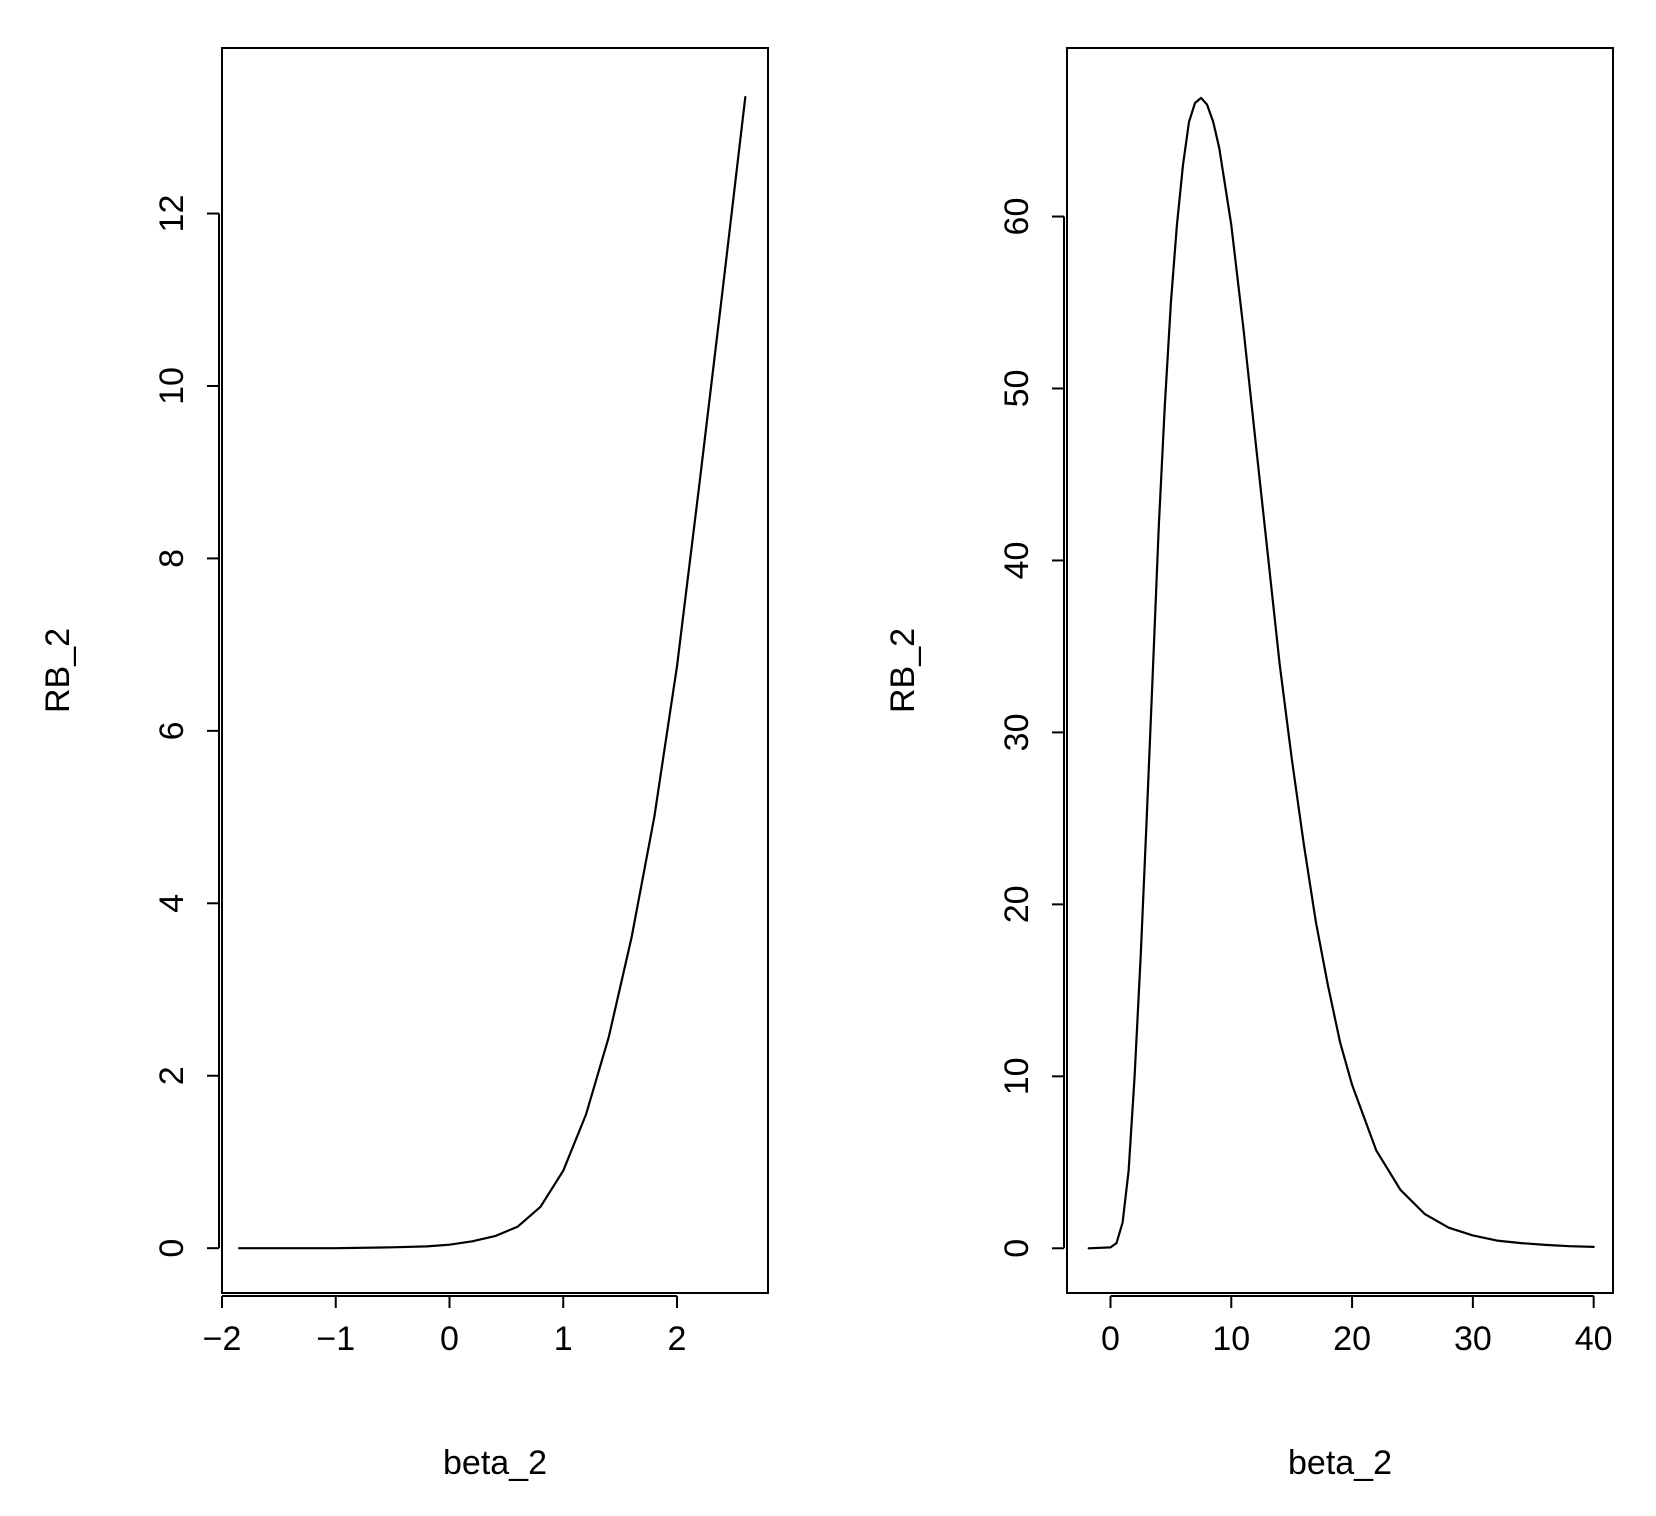 This screenshot has width=1656, height=1516. Describe the element at coordinates (677, 1339) in the screenshot. I see `x-tick-label: 2` at that location.